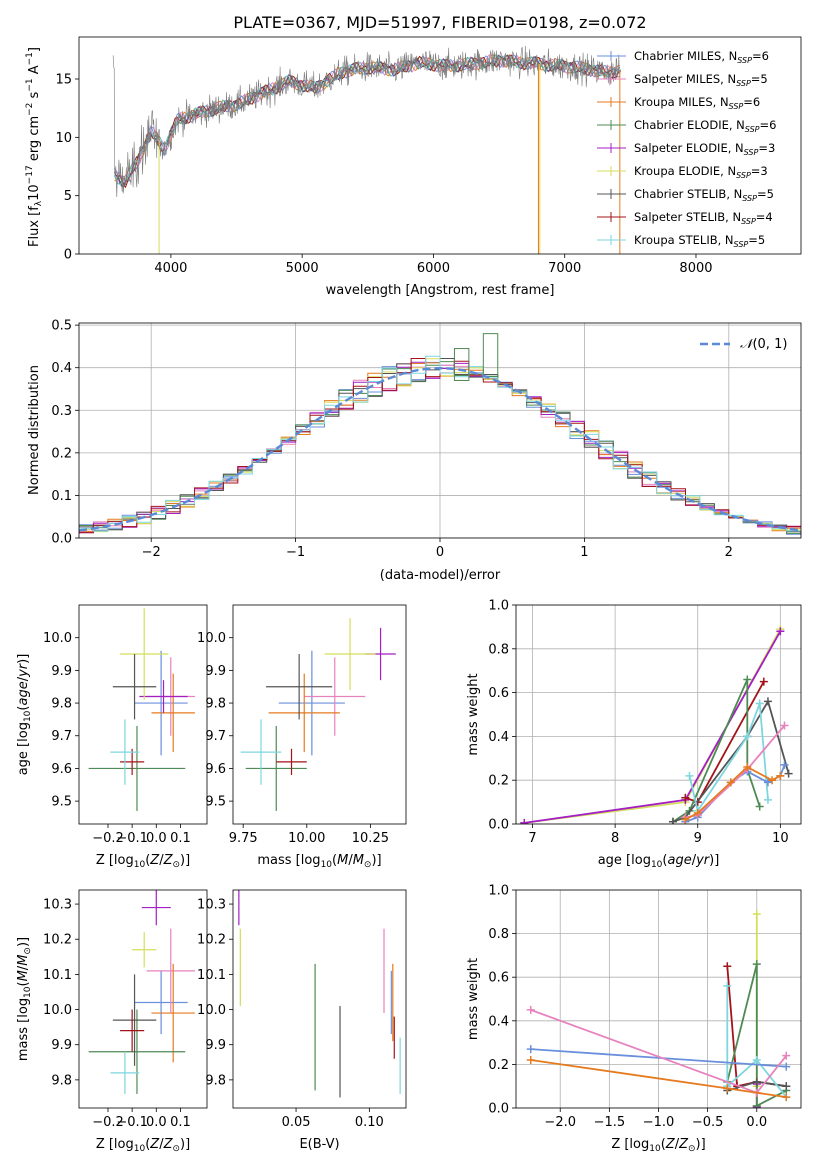 The height and width of the screenshot is (1170, 819). I want to click on legend-label-CM: Chabrier MILES, NSSP=6, so click(701, 57).